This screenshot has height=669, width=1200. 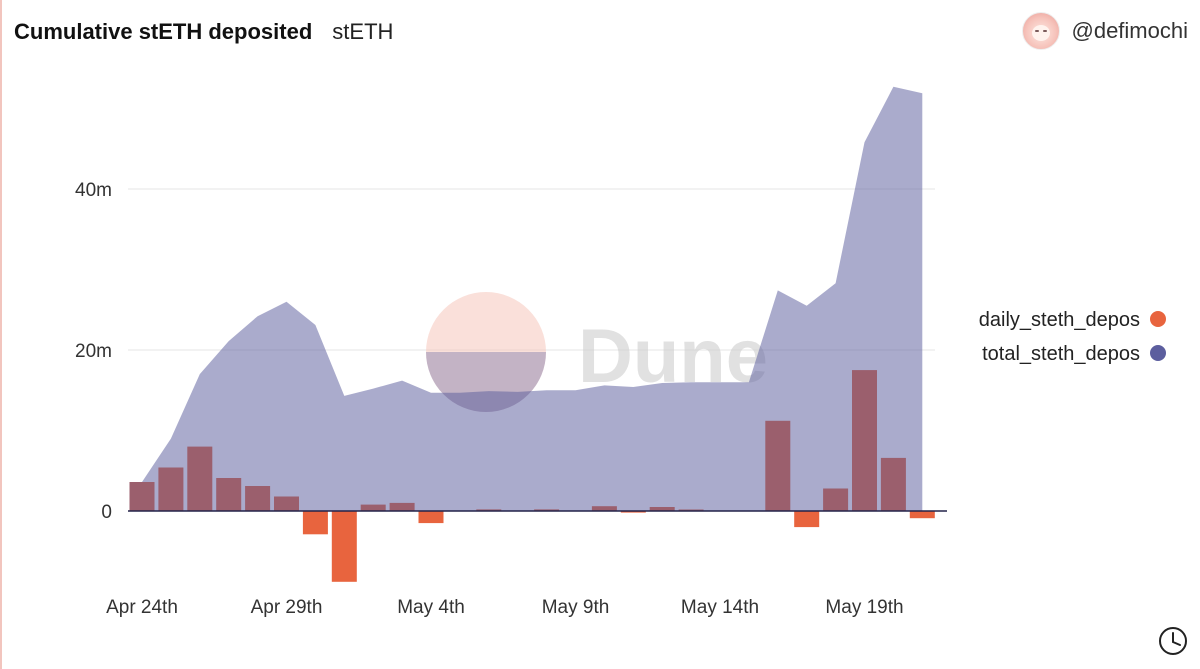 I want to click on clock-icon, so click(x=1173, y=641).